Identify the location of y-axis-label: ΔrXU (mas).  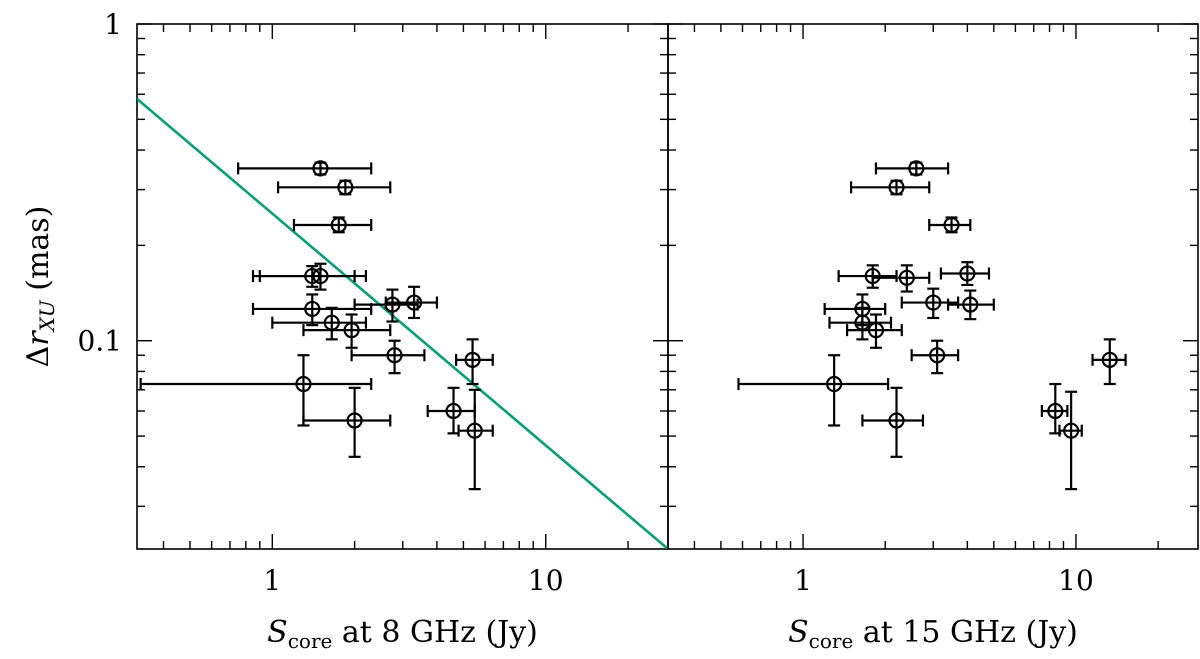
(40, 287).